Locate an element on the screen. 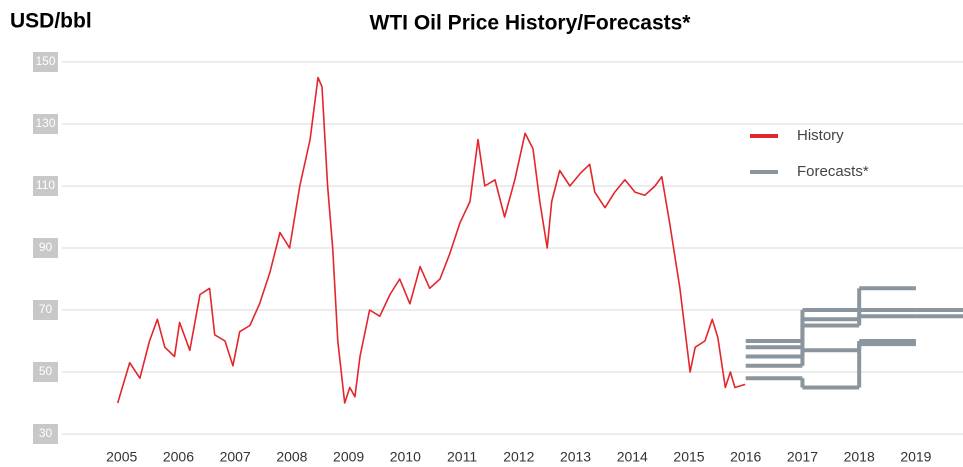 This screenshot has width=963, height=467. y-tick-label: 30 is located at coordinates (46, 433).